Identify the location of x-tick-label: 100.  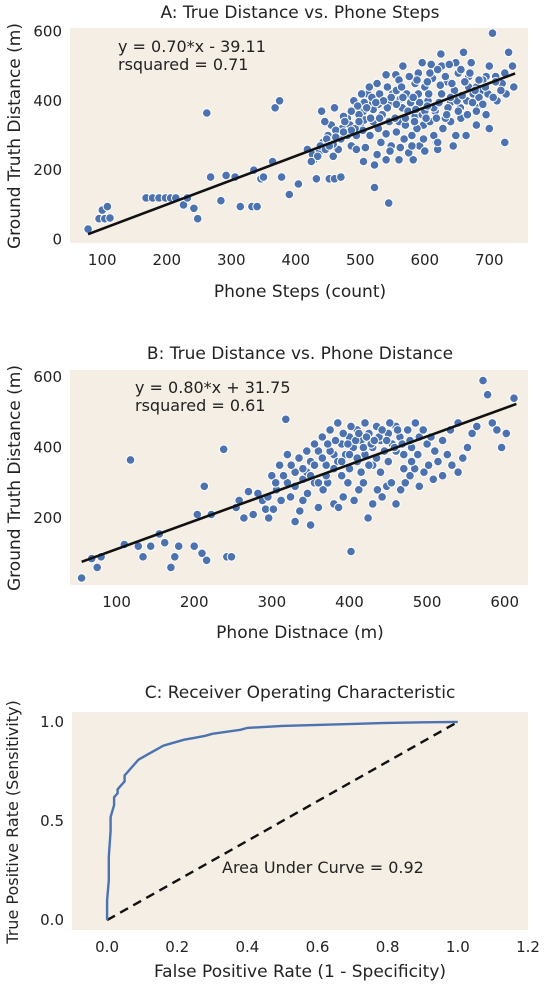
(116, 602).